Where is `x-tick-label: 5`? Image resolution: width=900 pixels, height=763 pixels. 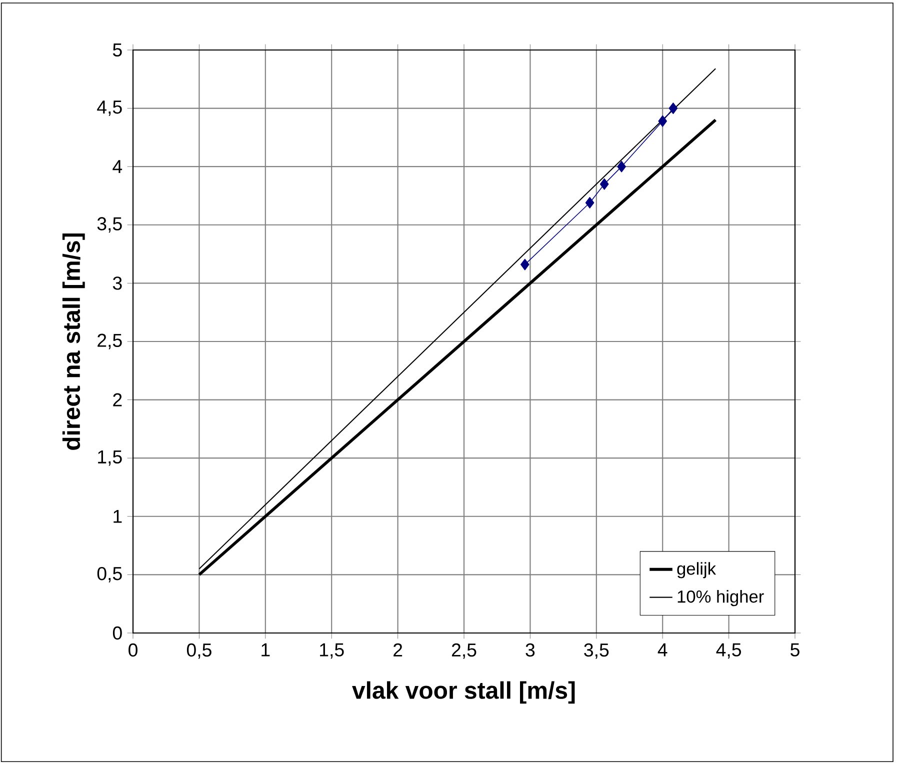 x-tick-label: 5 is located at coordinates (795, 649).